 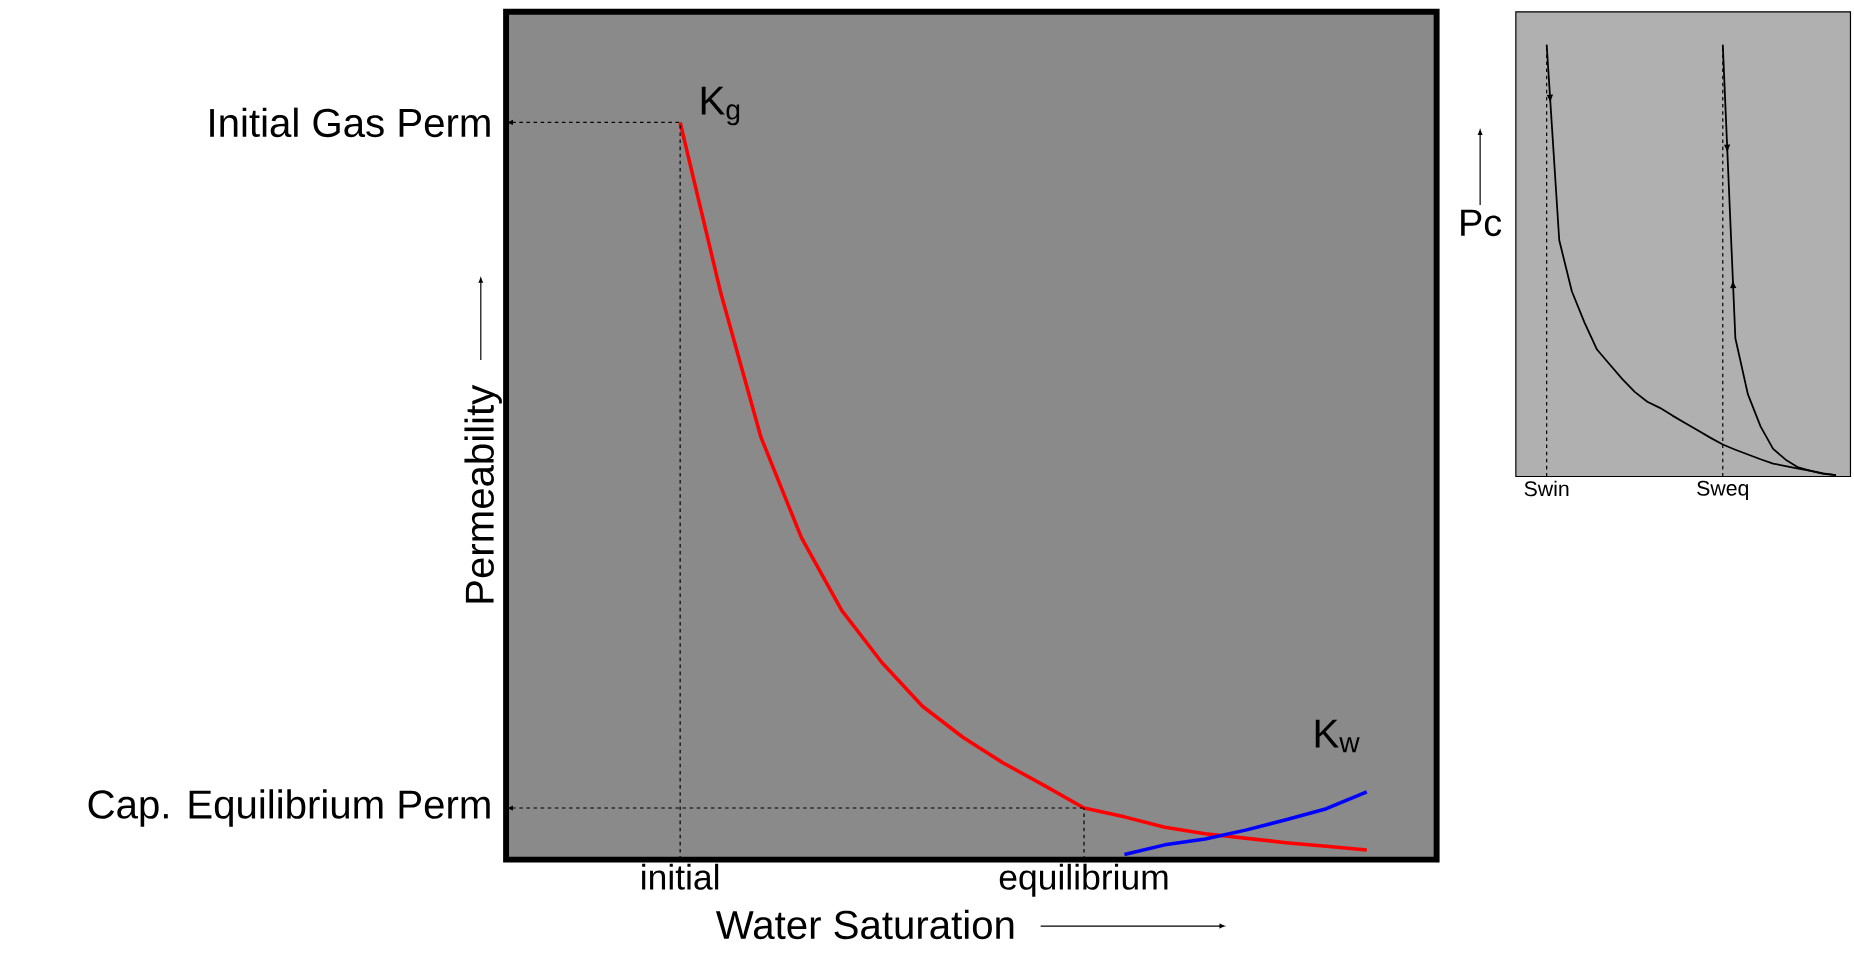 What do you see at coordinates (864, 924) in the screenshot?
I see `x-axis-title: Water Saturation` at bounding box center [864, 924].